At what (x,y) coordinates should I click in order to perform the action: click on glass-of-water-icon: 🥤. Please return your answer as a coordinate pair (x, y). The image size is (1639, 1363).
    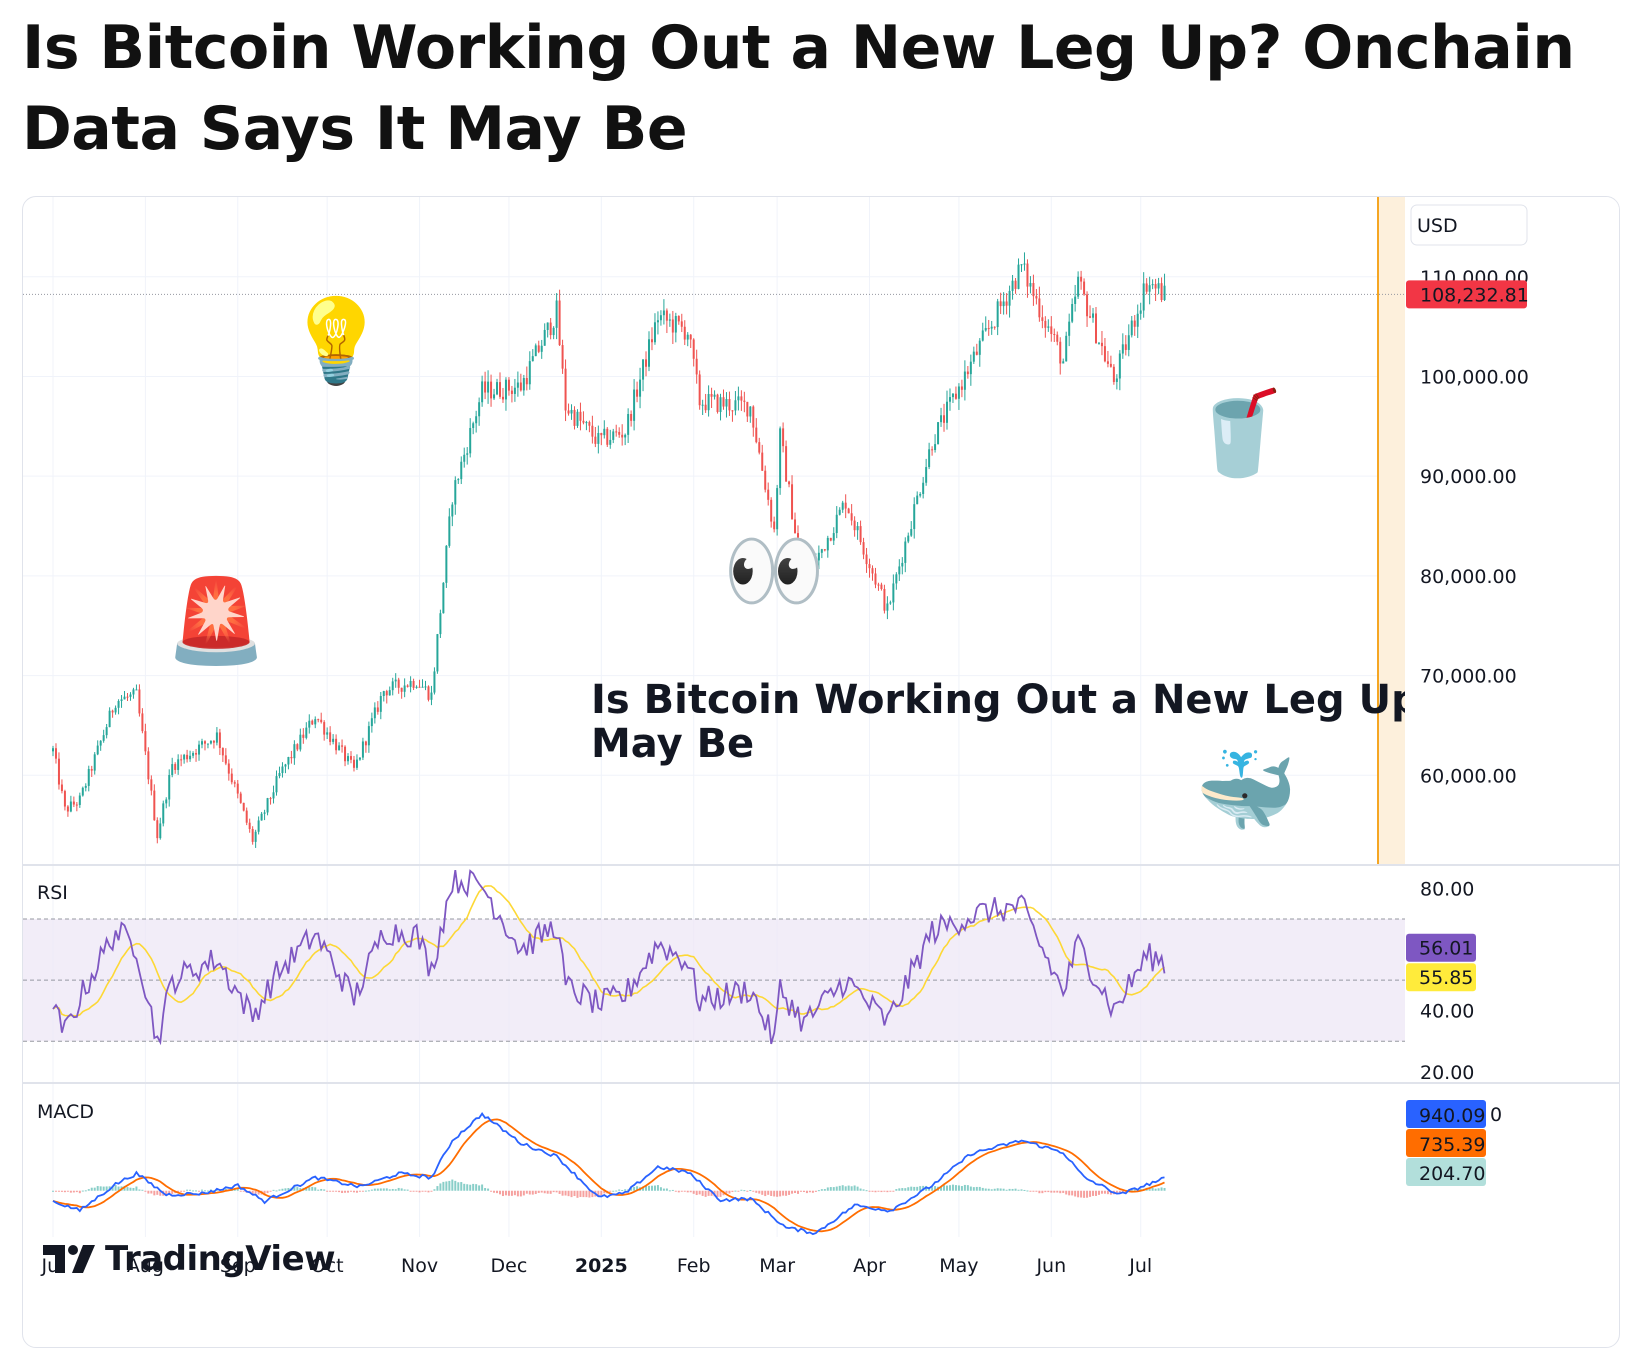
    Looking at the image, I should click on (1238, 433).